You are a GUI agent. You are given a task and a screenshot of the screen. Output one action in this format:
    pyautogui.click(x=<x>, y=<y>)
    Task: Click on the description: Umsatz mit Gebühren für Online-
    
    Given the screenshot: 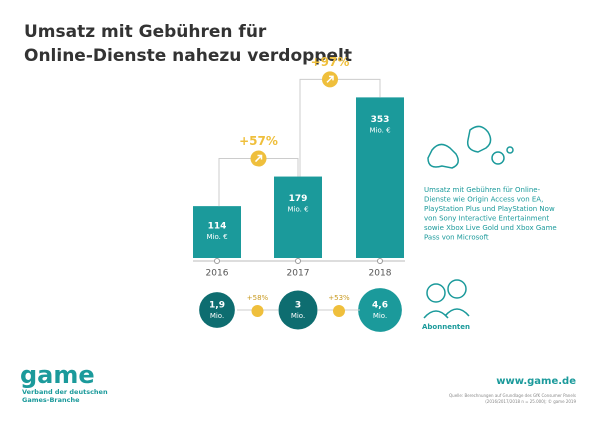 What is the action you would take?
    pyautogui.click(x=482, y=190)
    